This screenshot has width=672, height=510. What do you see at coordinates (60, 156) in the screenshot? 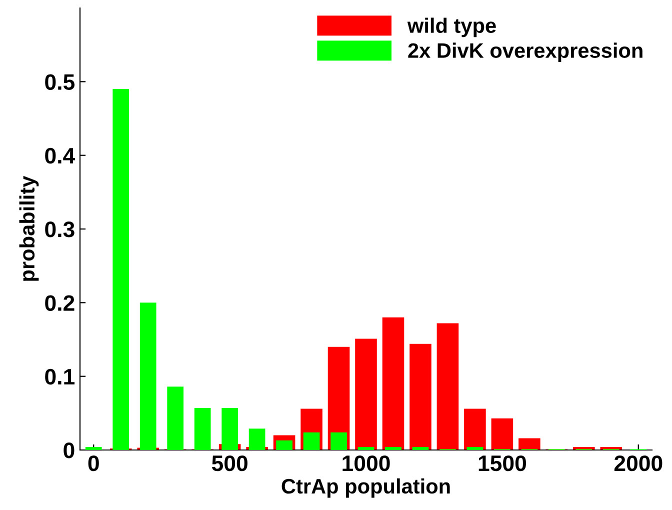
I see `y-tick-label: 0.4` at bounding box center [60, 156].